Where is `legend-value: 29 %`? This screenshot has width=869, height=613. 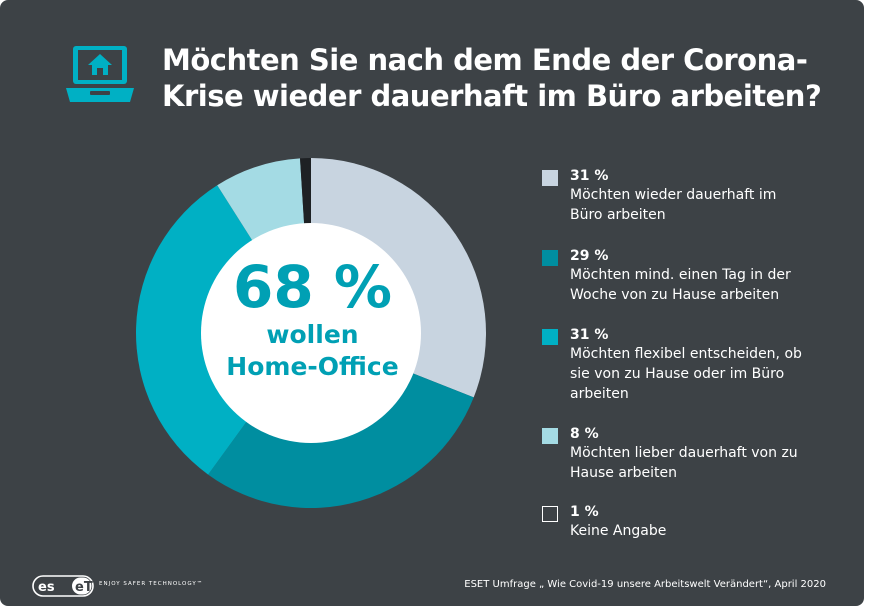 legend-value: 29 % is located at coordinates (589, 256).